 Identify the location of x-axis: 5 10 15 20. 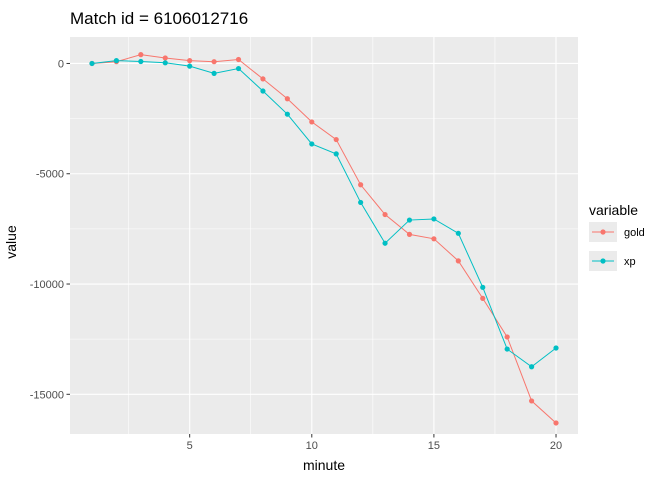
(374, 443).